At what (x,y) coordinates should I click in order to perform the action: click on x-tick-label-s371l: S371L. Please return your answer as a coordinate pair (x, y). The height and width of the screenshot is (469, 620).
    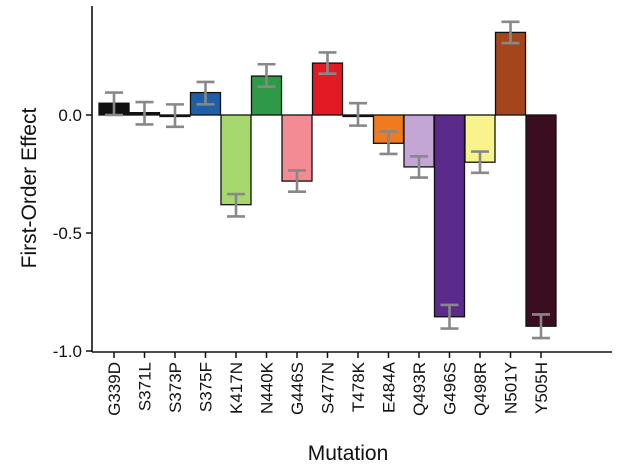
    Looking at the image, I should click on (145, 386).